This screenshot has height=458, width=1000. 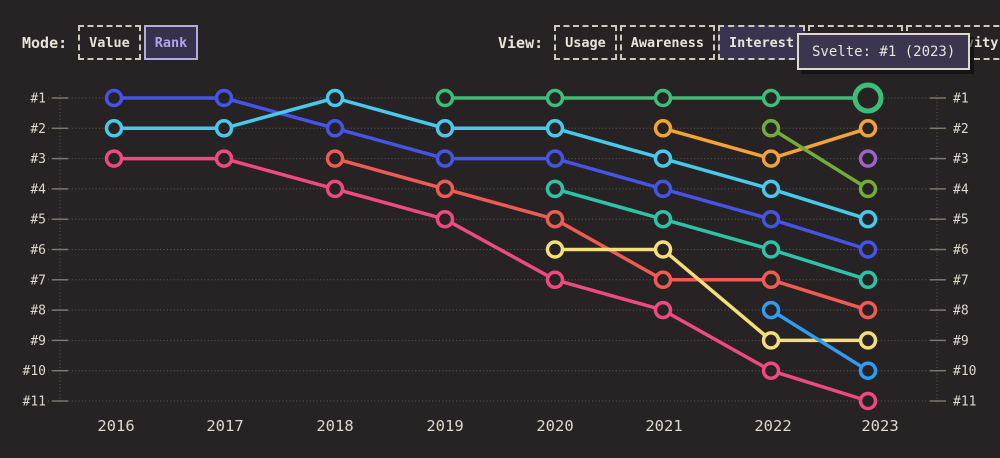 What do you see at coordinates (868, 249) in the screenshot?
I see `point-blue-2023` at bounding box center [868, 249].